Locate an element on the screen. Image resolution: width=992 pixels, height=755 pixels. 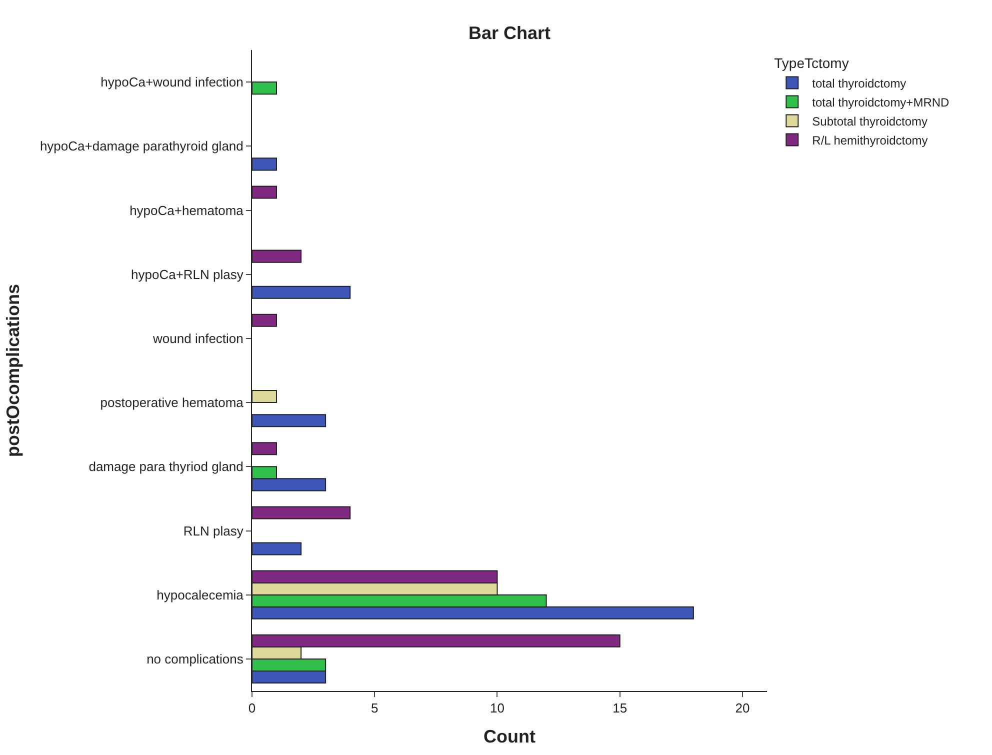
y-tick-label: hypoCa+RLN plasy is located at coordinates (187, 274).